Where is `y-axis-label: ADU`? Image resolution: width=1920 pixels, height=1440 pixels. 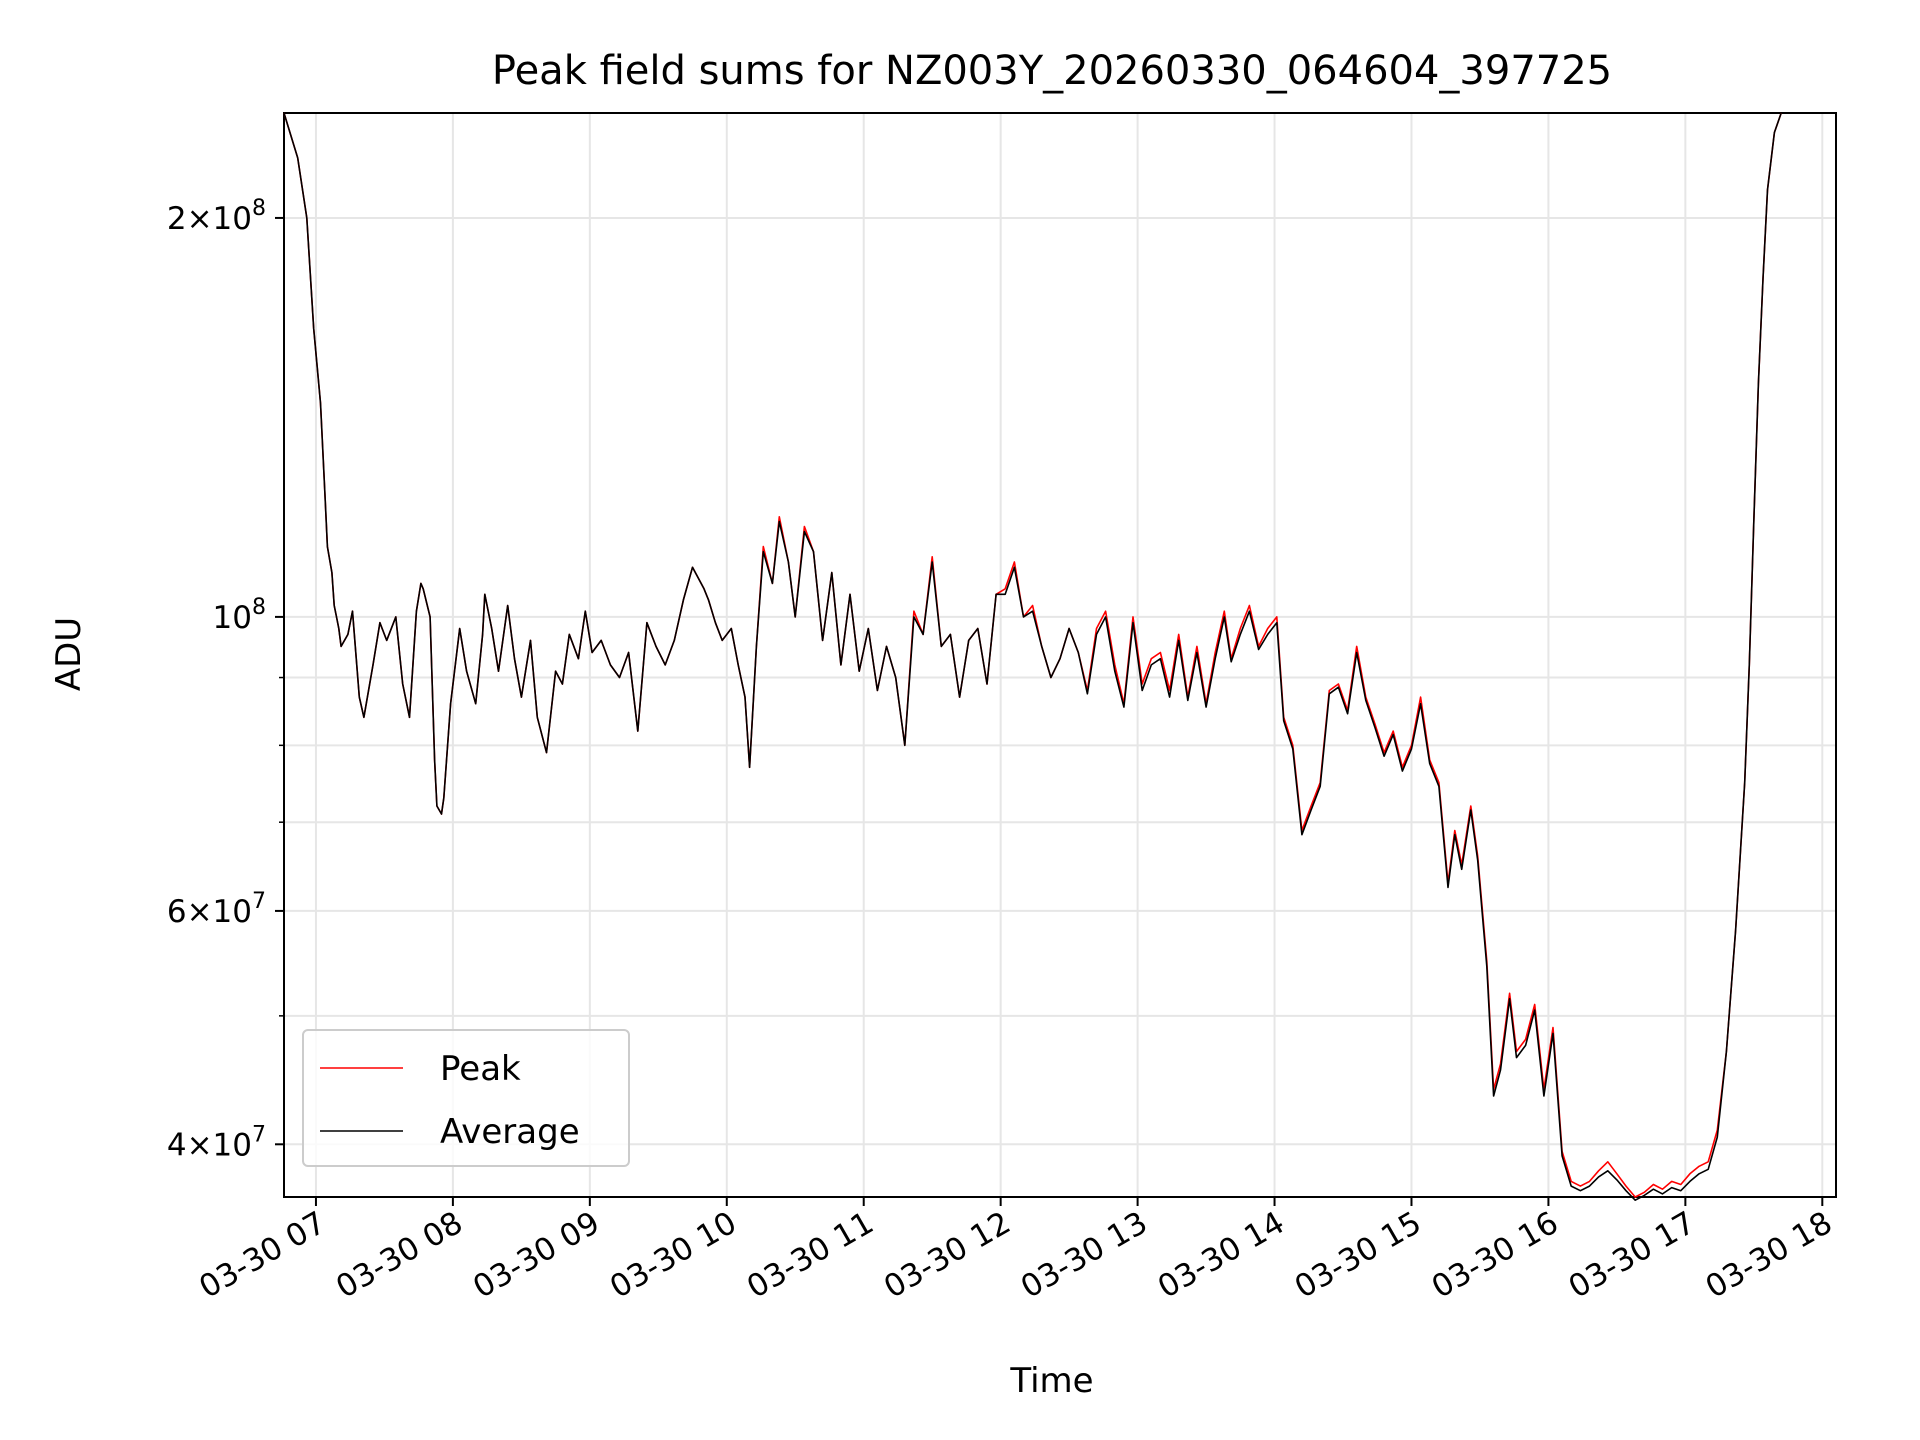 y-axis-label: ADU is located at coordinates (69, 654).